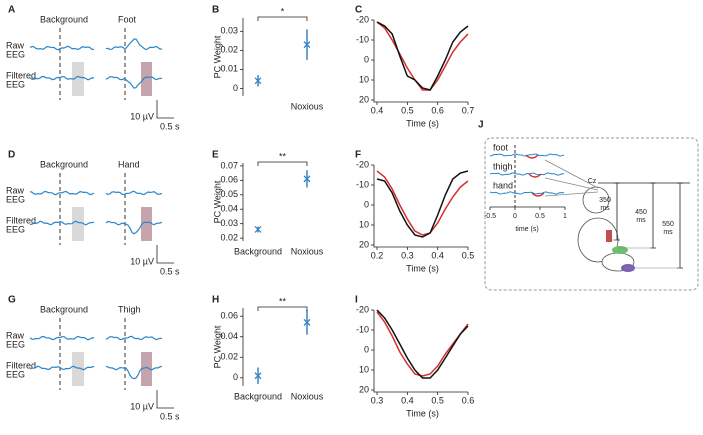 This screenshot has height=435, width=703. Describe the element at coordinates (668, 224) in the screenshot. I see `latency-label: 550` at that location.